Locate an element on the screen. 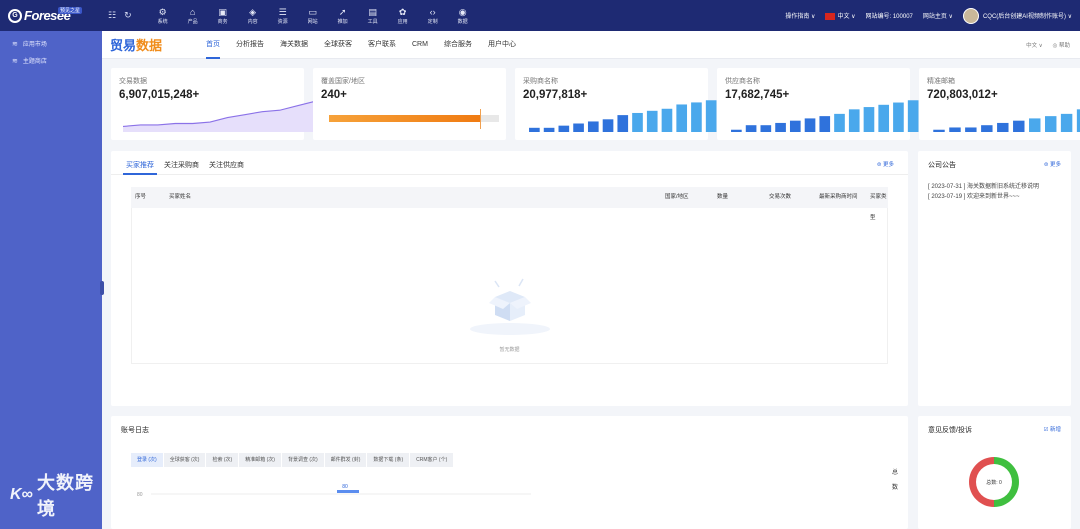 The height and width of the screenshot is (529, 1080). stat-card: 交易数据 6,907,015,248+ is located at coordinates (213, 104).